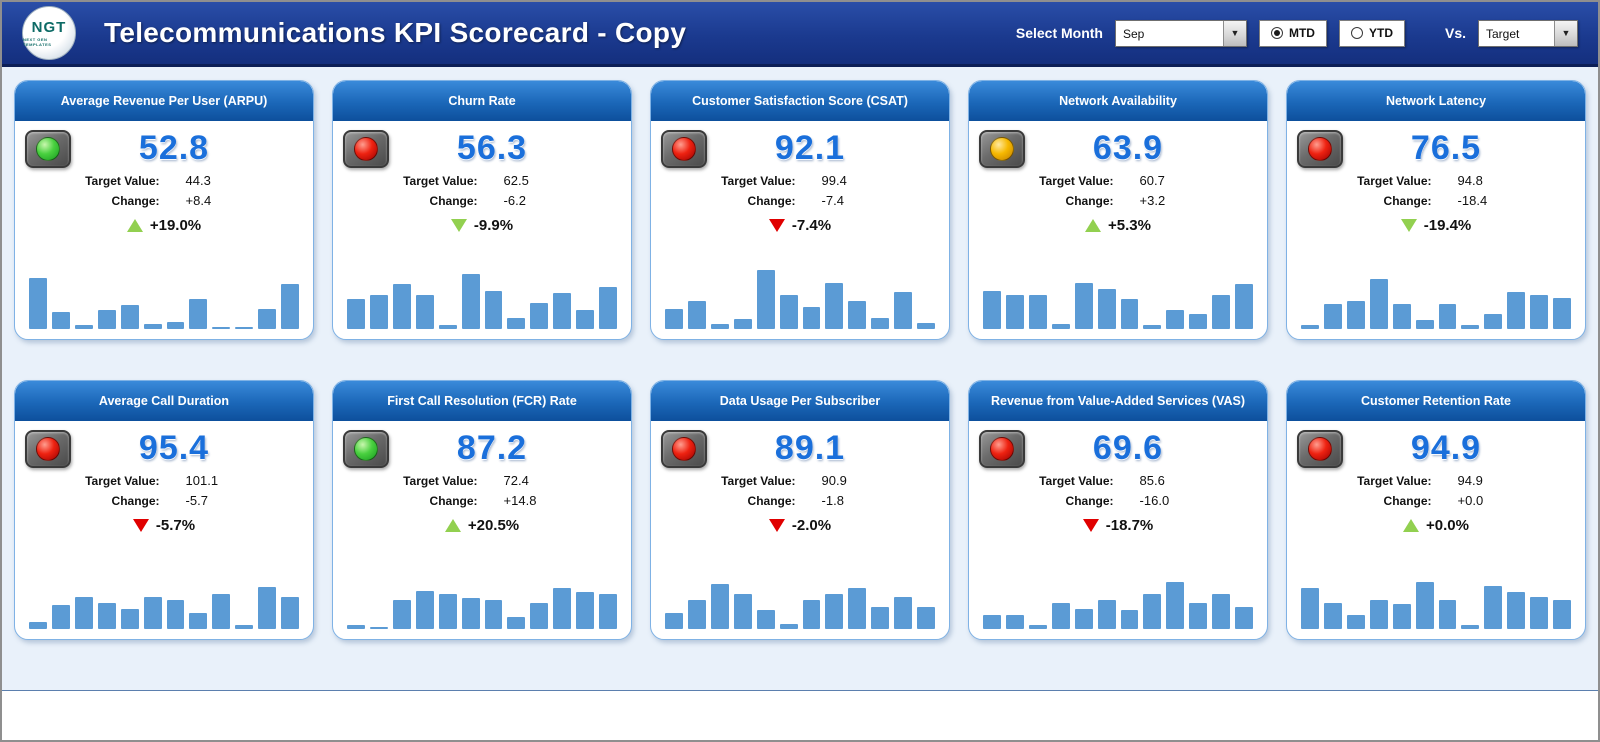 The width and height of the screenshot is (1600, 742). What do you see at coordinates (49, 27) in the screenshot?
I see `logo-text: NGT` at bounding box center [49, 27].